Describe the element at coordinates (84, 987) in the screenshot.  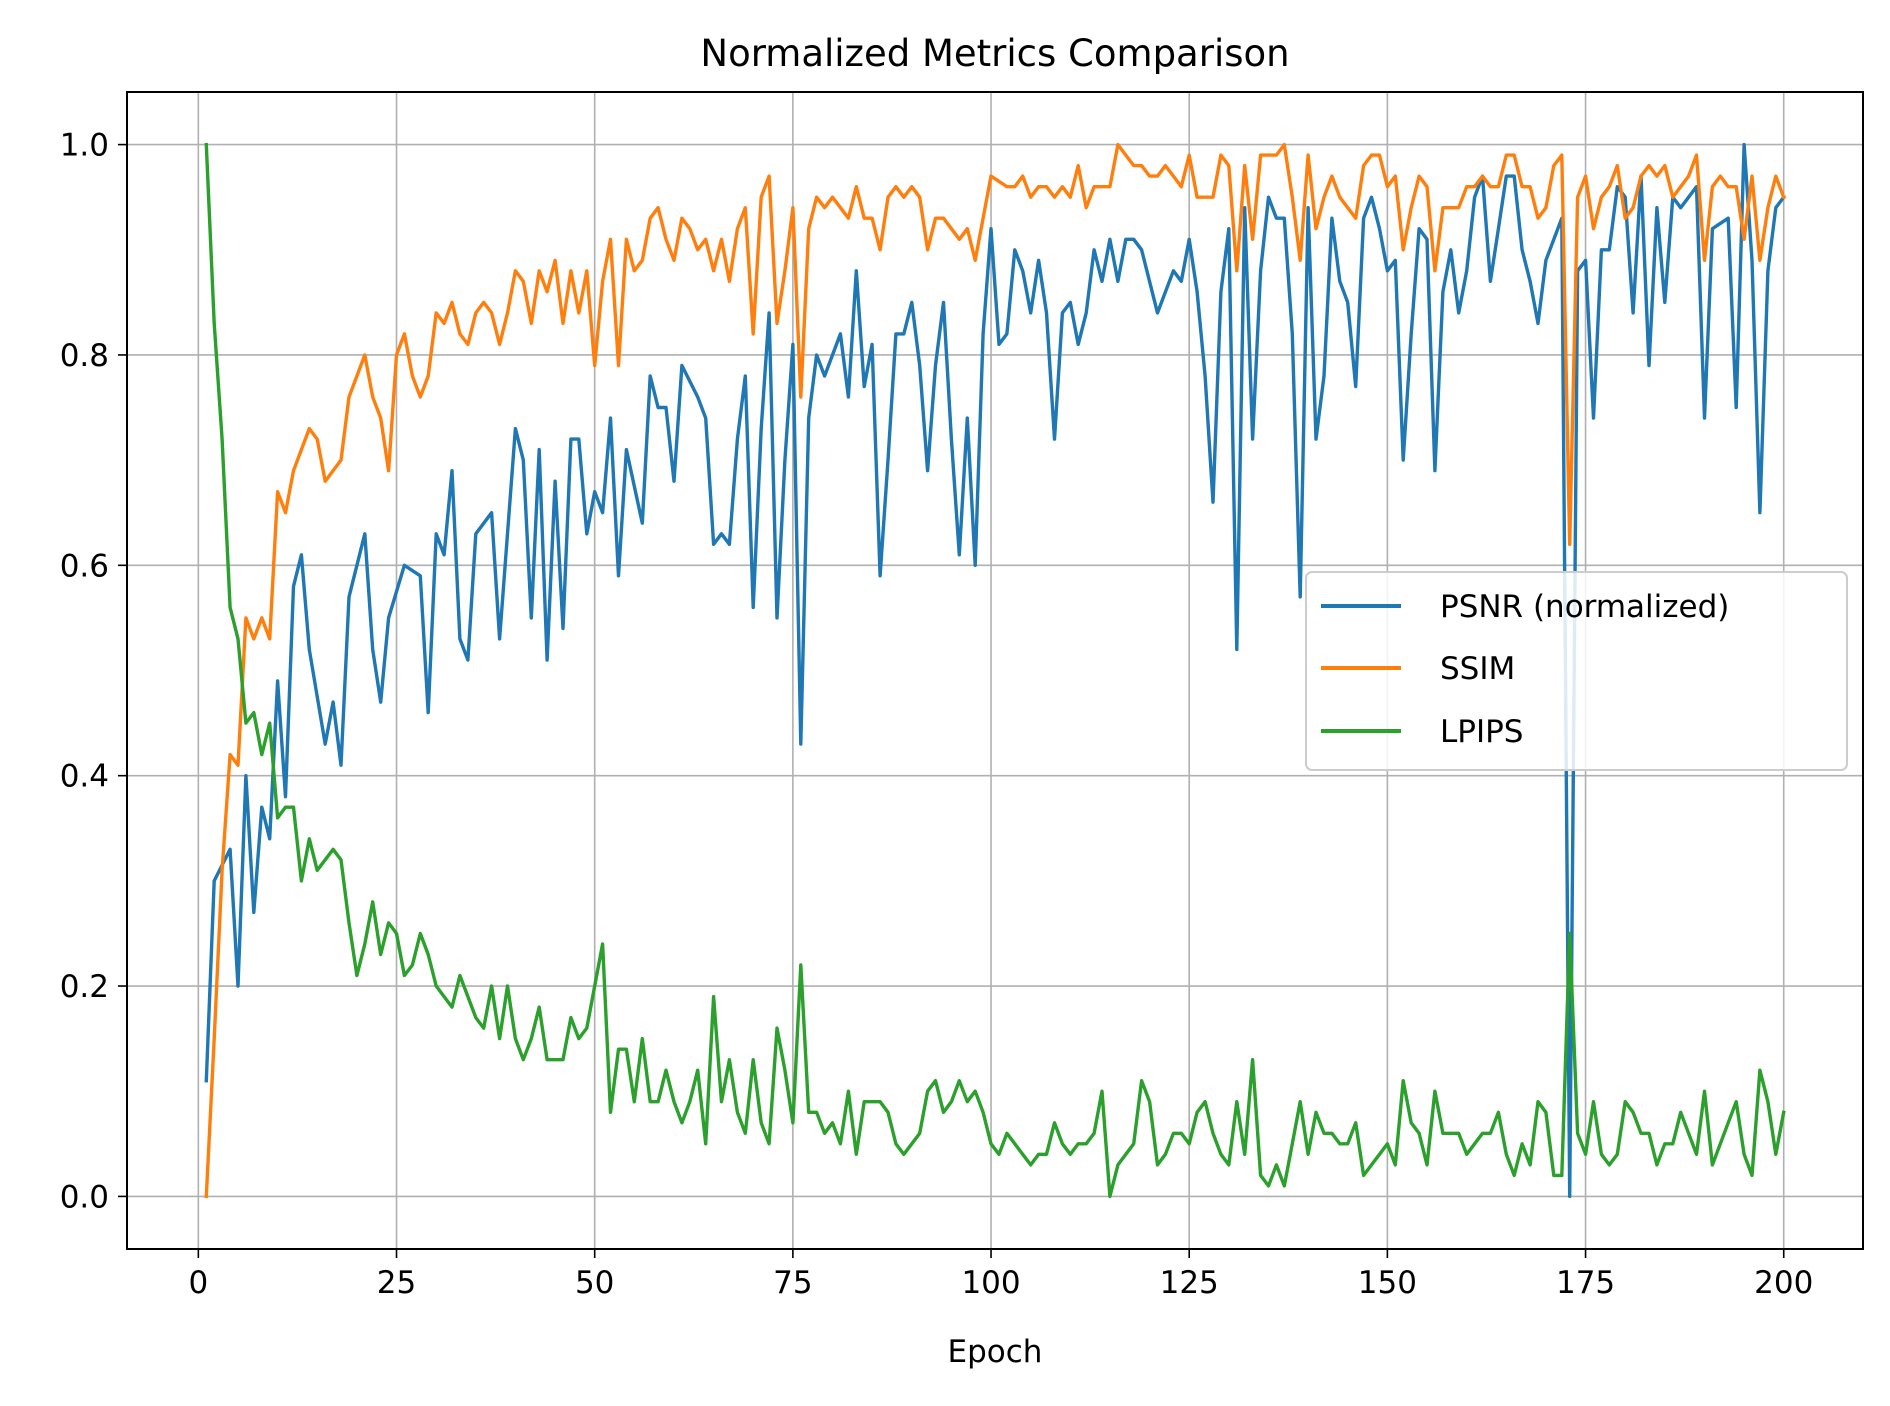
I see `y-tick-label: 0.2` at that location.